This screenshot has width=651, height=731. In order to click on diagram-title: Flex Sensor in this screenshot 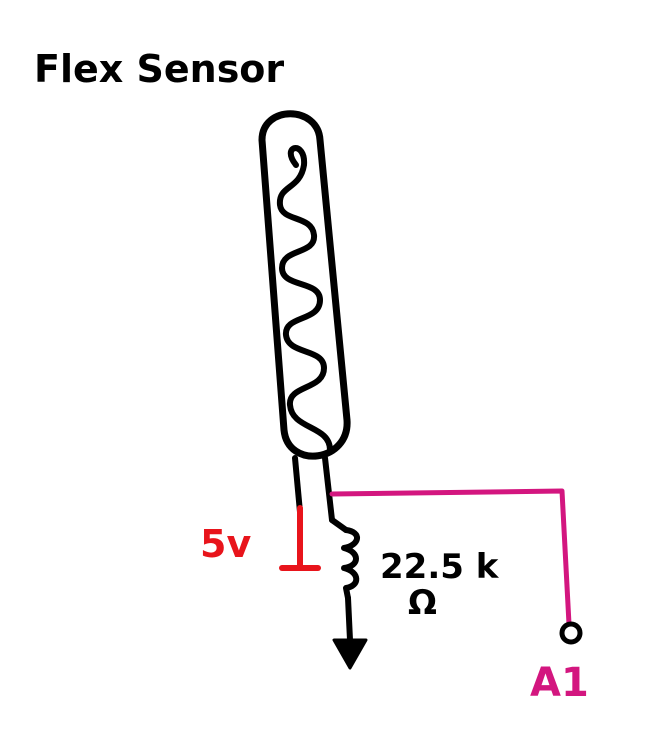, I will do `click(159, 69)`.